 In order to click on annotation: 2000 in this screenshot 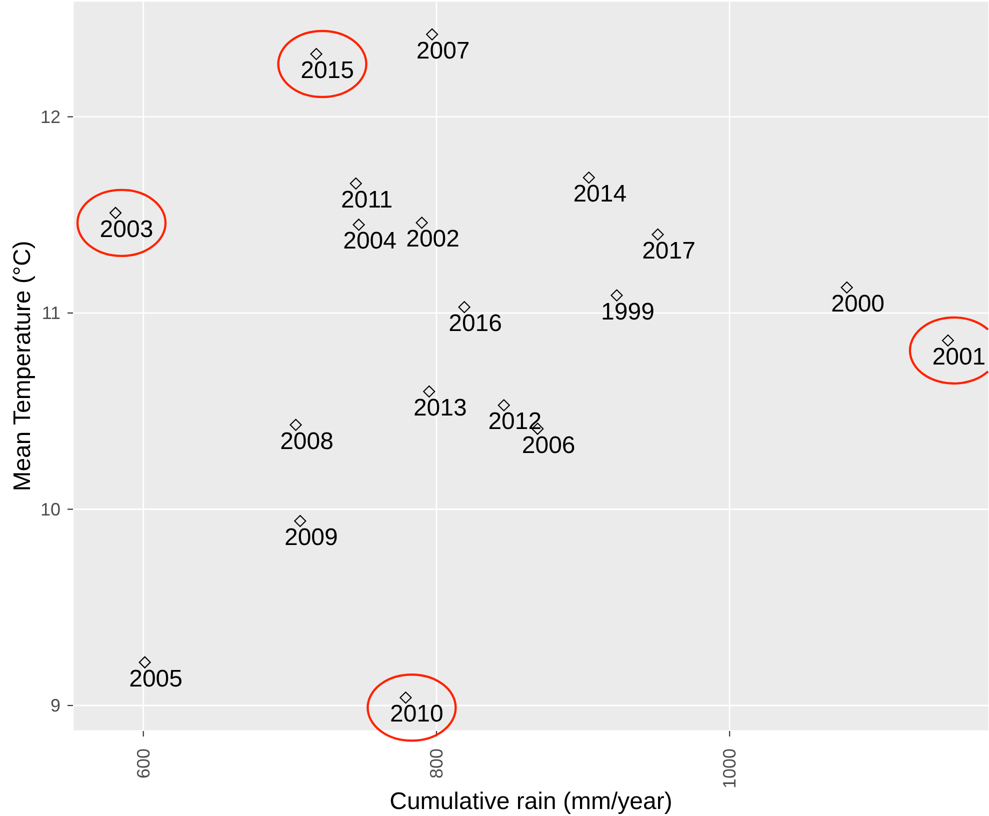, I will do `click(858, 304)`.